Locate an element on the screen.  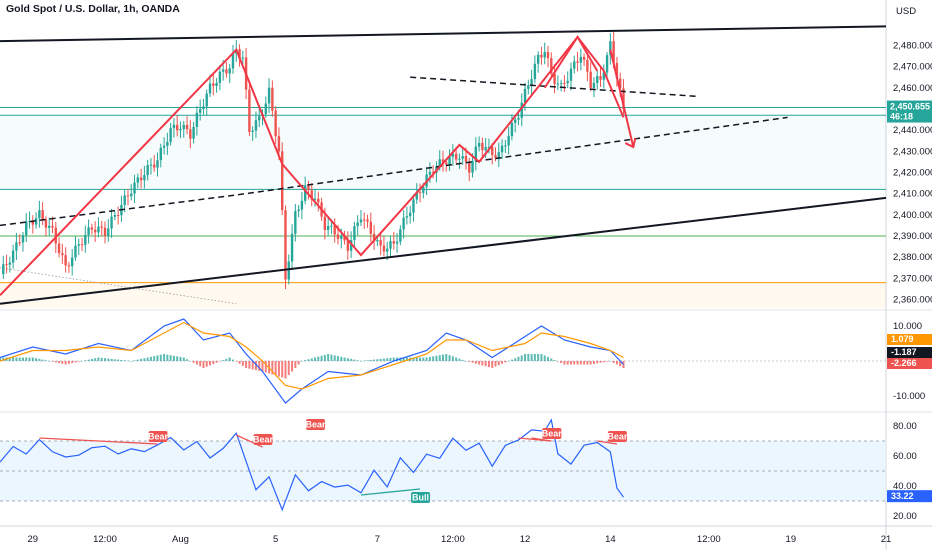
time-tick-label: 12:00 is located at coordinates (709, 539).